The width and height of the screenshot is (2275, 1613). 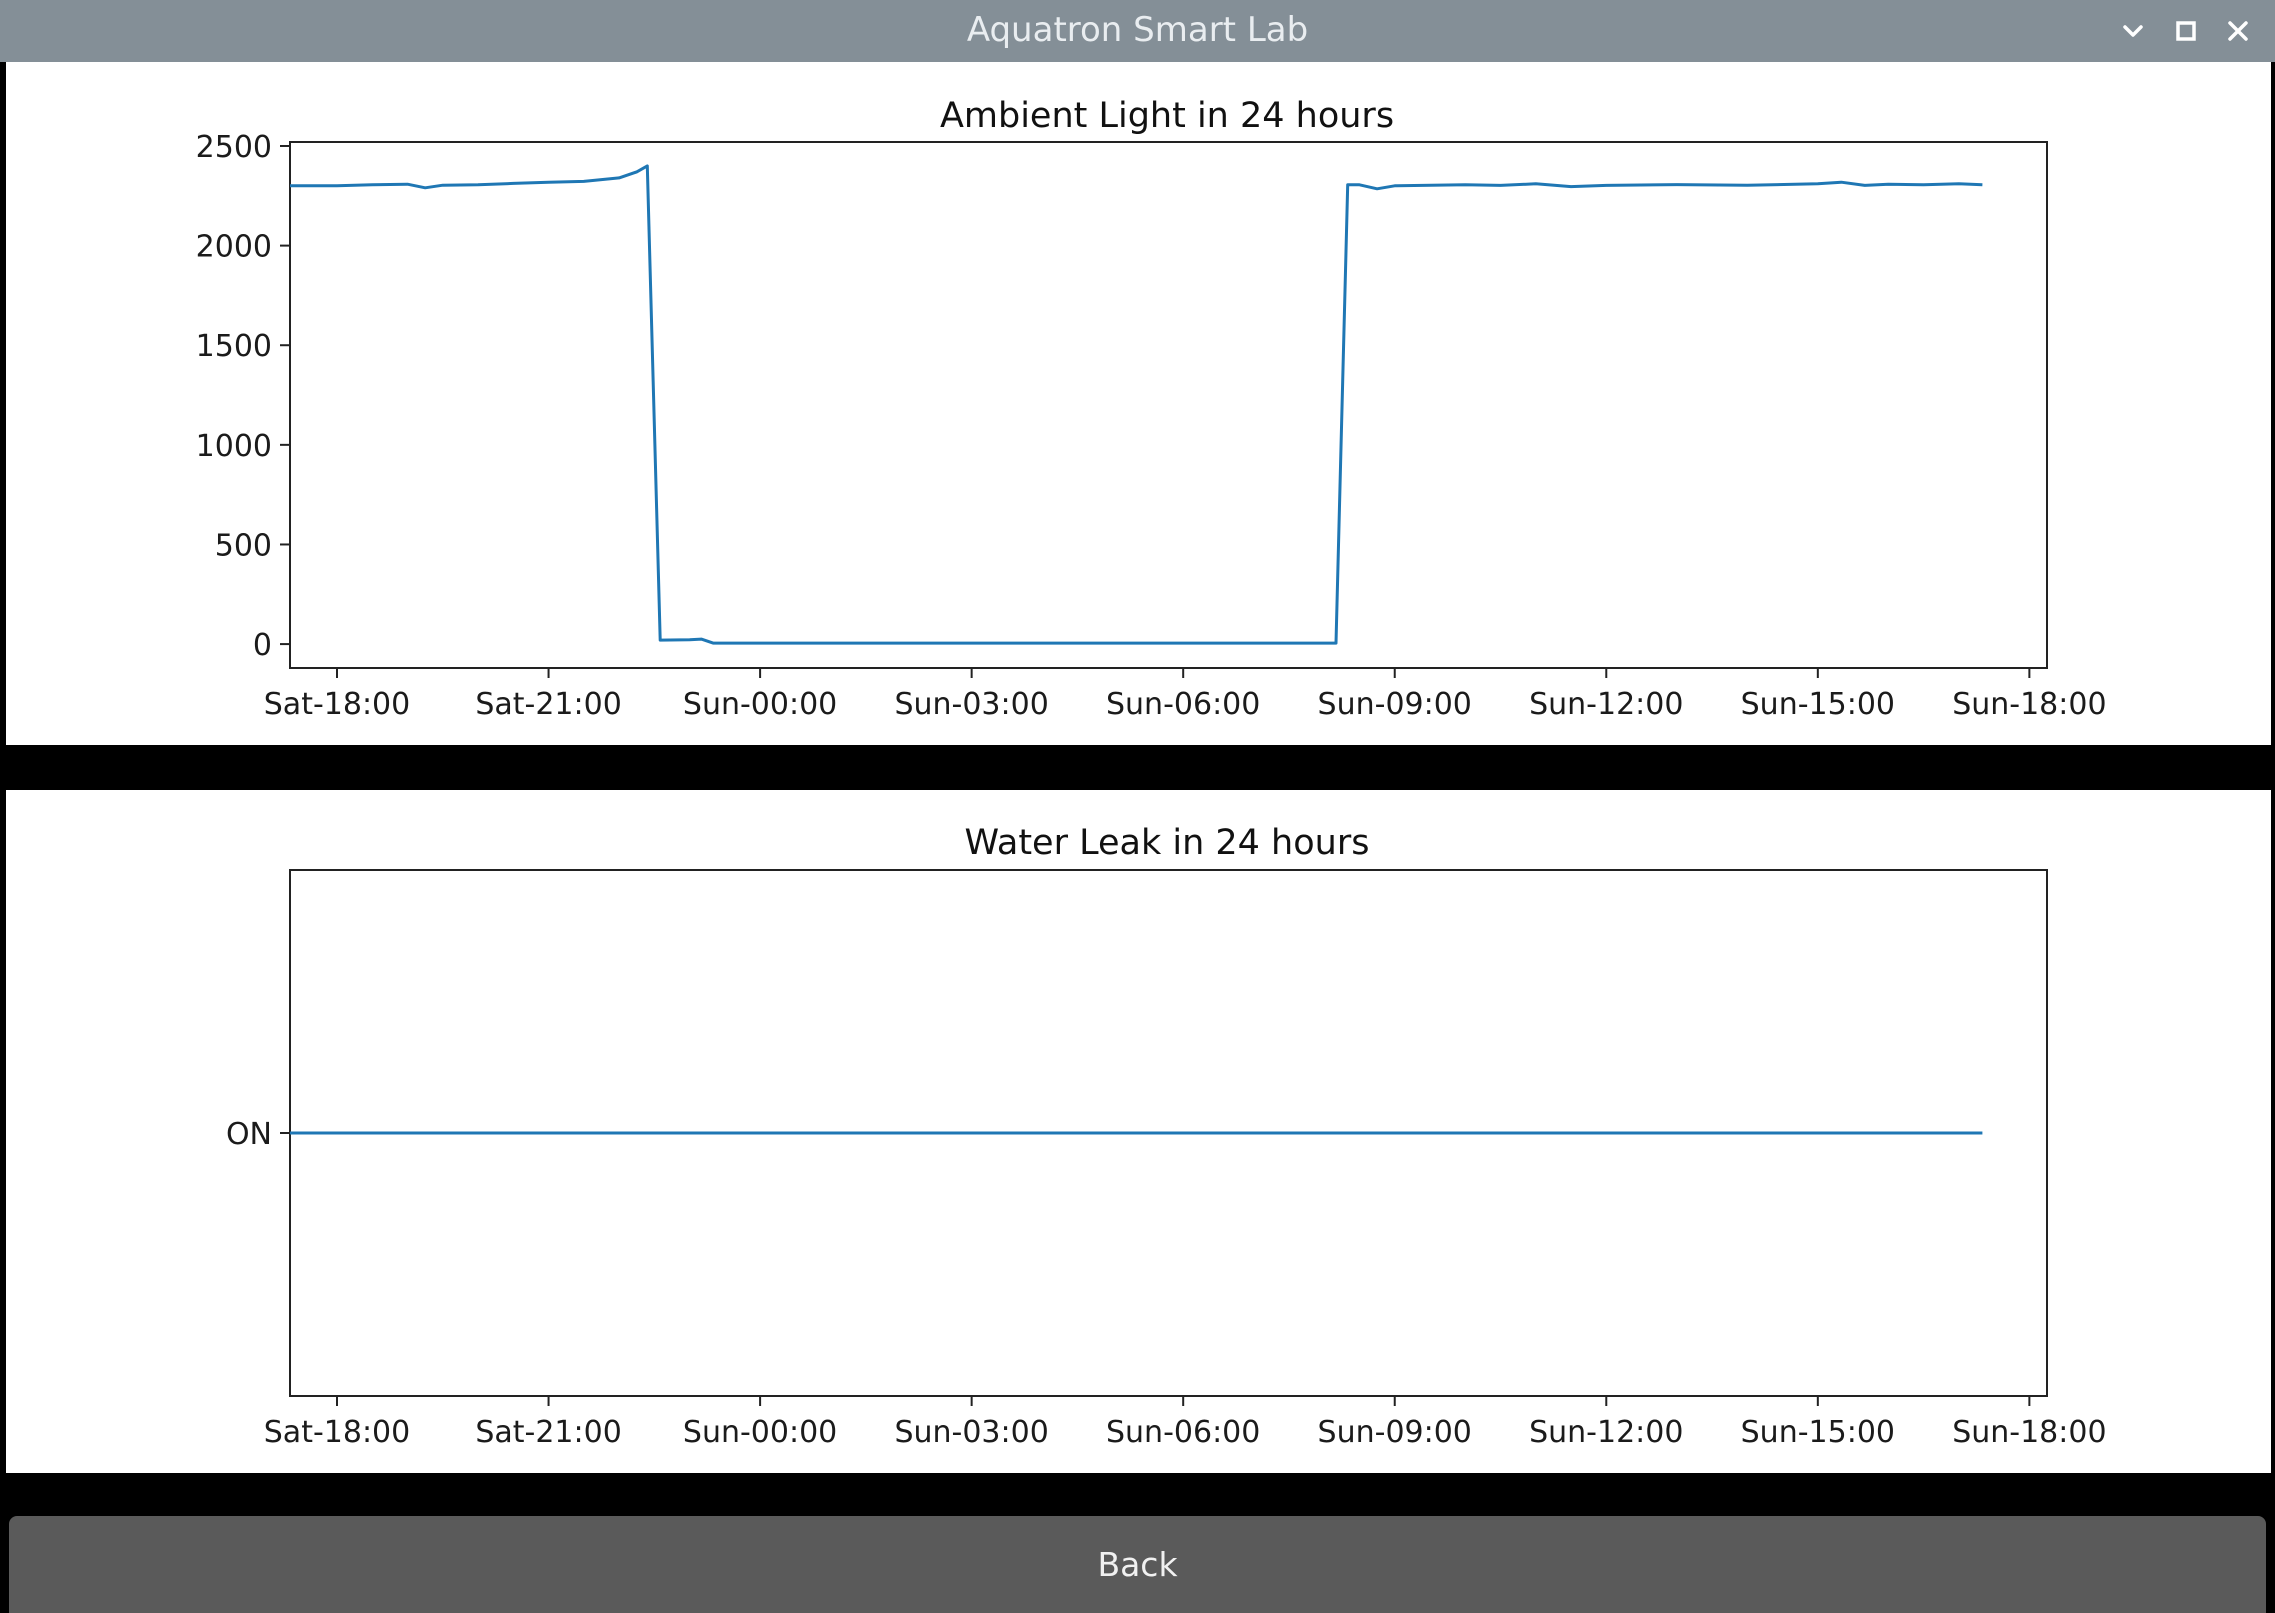 I want to click on window-title: Aquatron Smart Lab, so click(x=1137, y=30).